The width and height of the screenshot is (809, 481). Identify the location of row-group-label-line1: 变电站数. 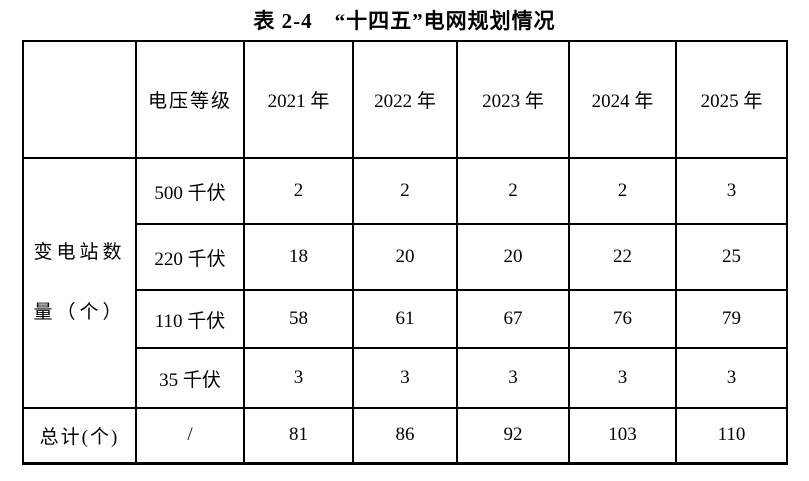
(79, 252).